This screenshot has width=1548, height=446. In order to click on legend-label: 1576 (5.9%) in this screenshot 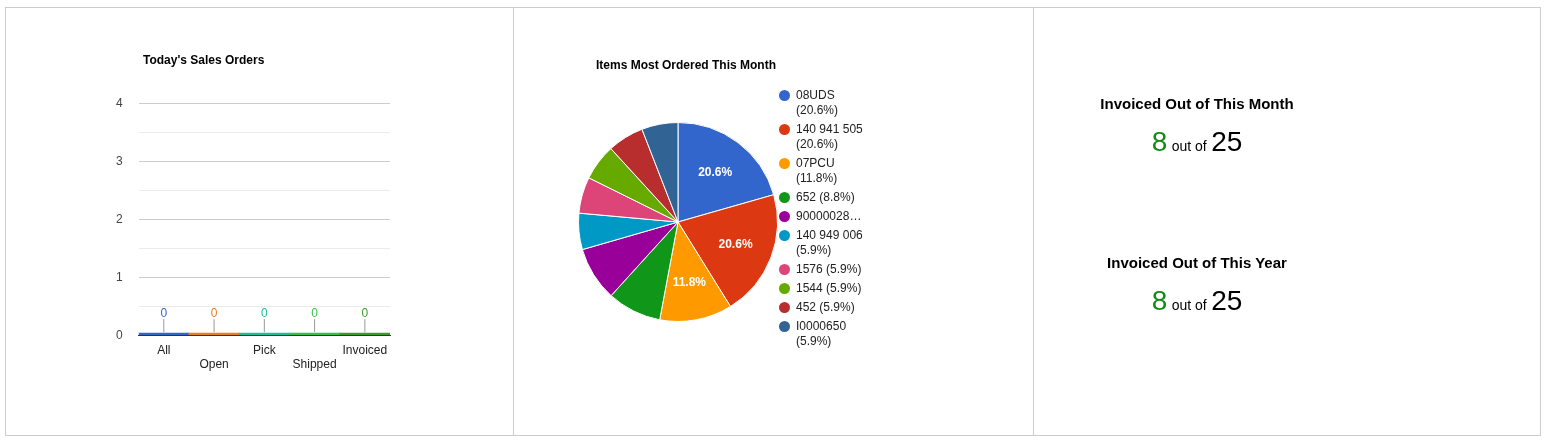, I will do `click(829, 269)`.